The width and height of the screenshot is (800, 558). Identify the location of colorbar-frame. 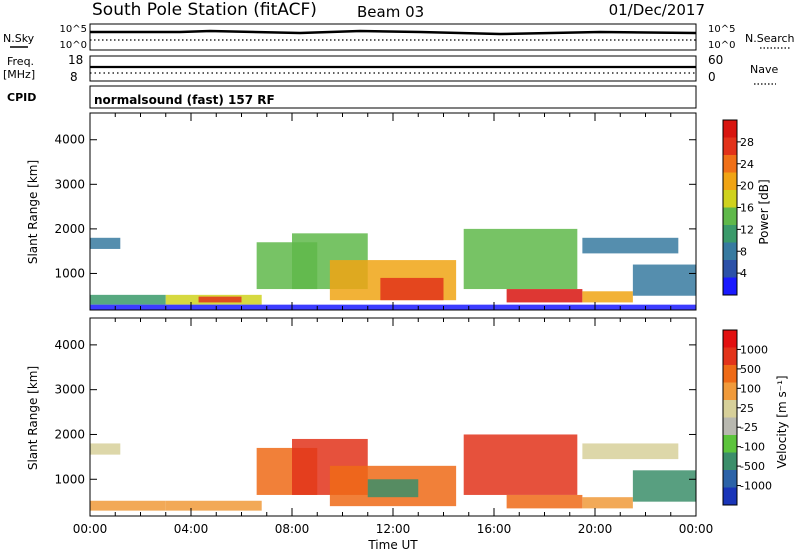
(730, 417).